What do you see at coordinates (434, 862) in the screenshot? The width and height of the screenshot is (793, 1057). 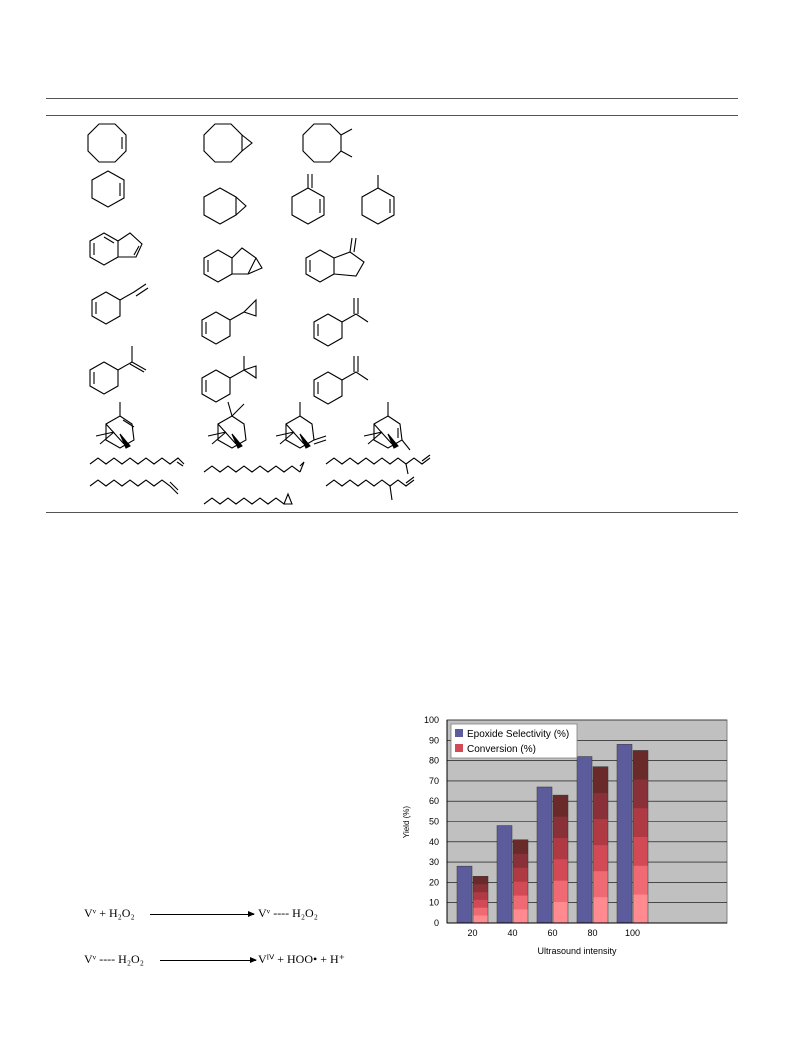 I see `y-tick-label: 30` at bounding box center [434, 862].